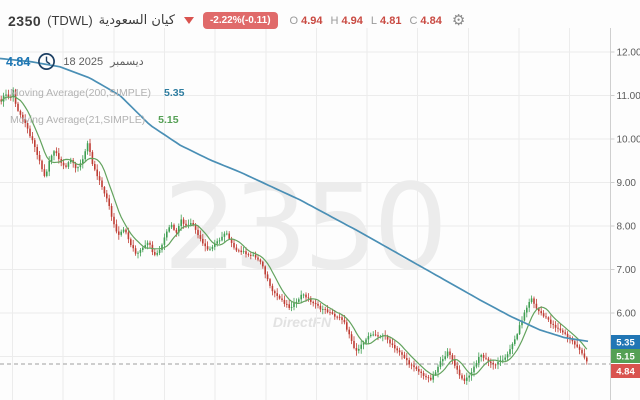  What do you see at coordinates (627, 183) in the screenshot?
I see `axis-label: 9.00` at bounding box center [627, 183].